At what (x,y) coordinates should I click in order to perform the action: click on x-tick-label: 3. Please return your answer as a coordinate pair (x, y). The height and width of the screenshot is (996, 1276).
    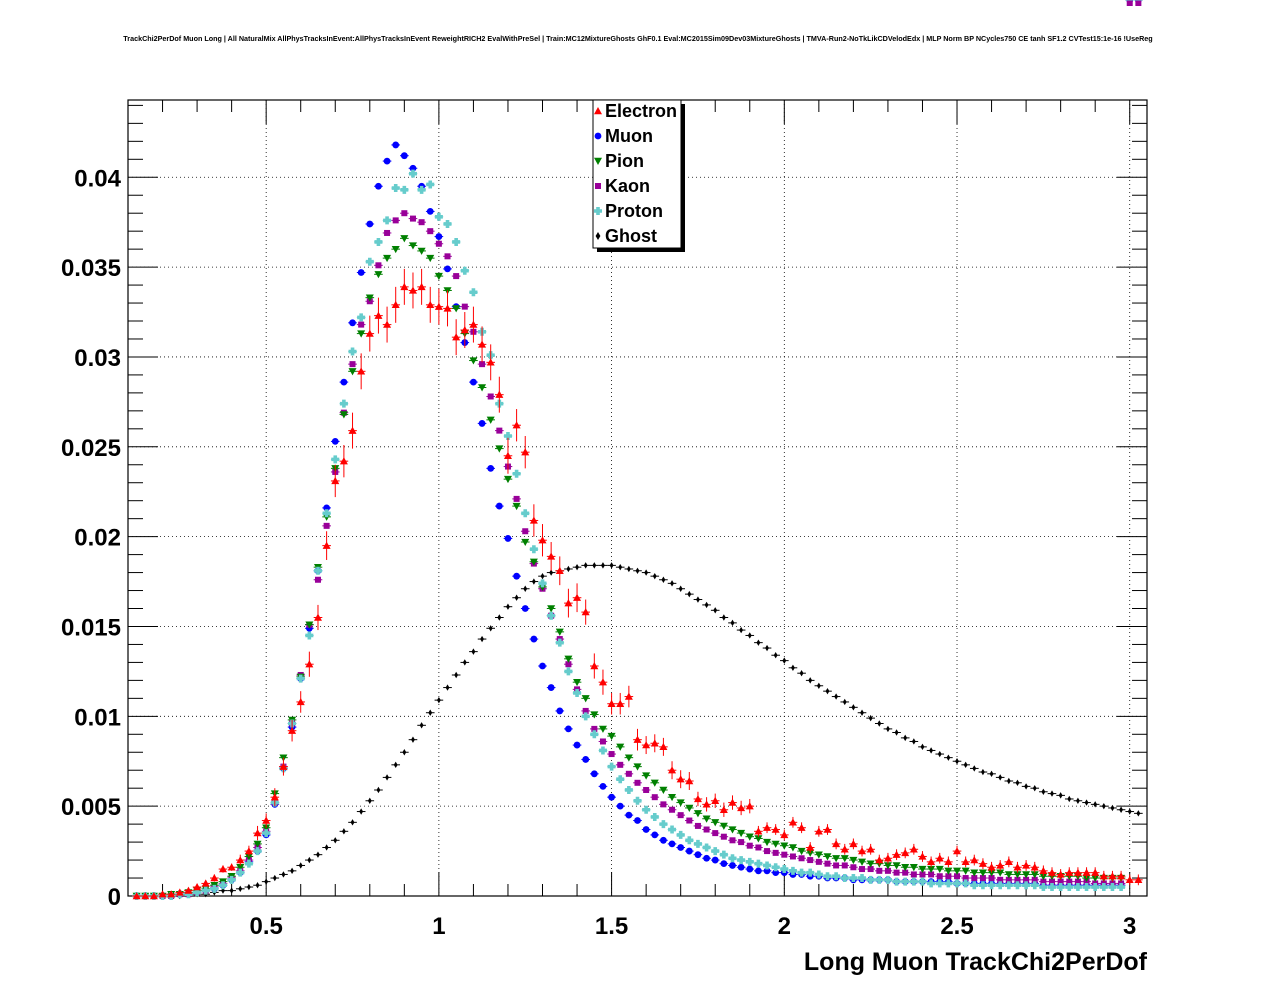
    Looking at the image, I should click on (1129, 926).